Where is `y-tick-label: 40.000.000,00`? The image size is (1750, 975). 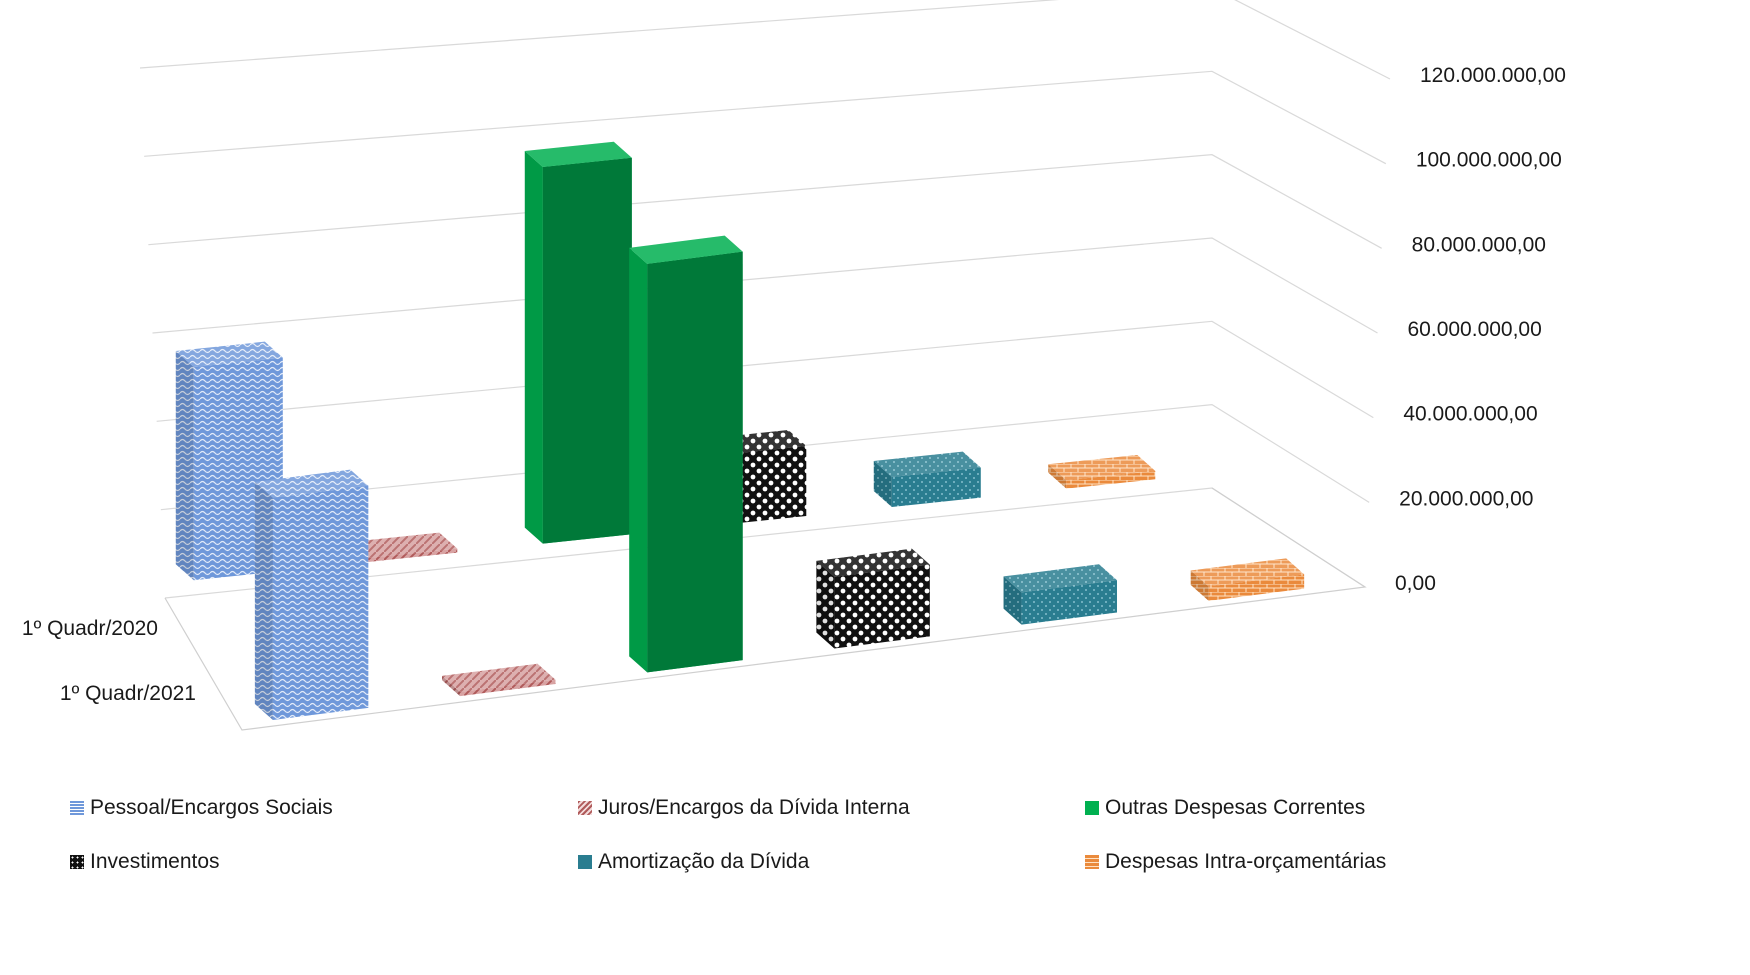
y-tick-label: 40.000.000,00 is located at coordinates (1470, 414).